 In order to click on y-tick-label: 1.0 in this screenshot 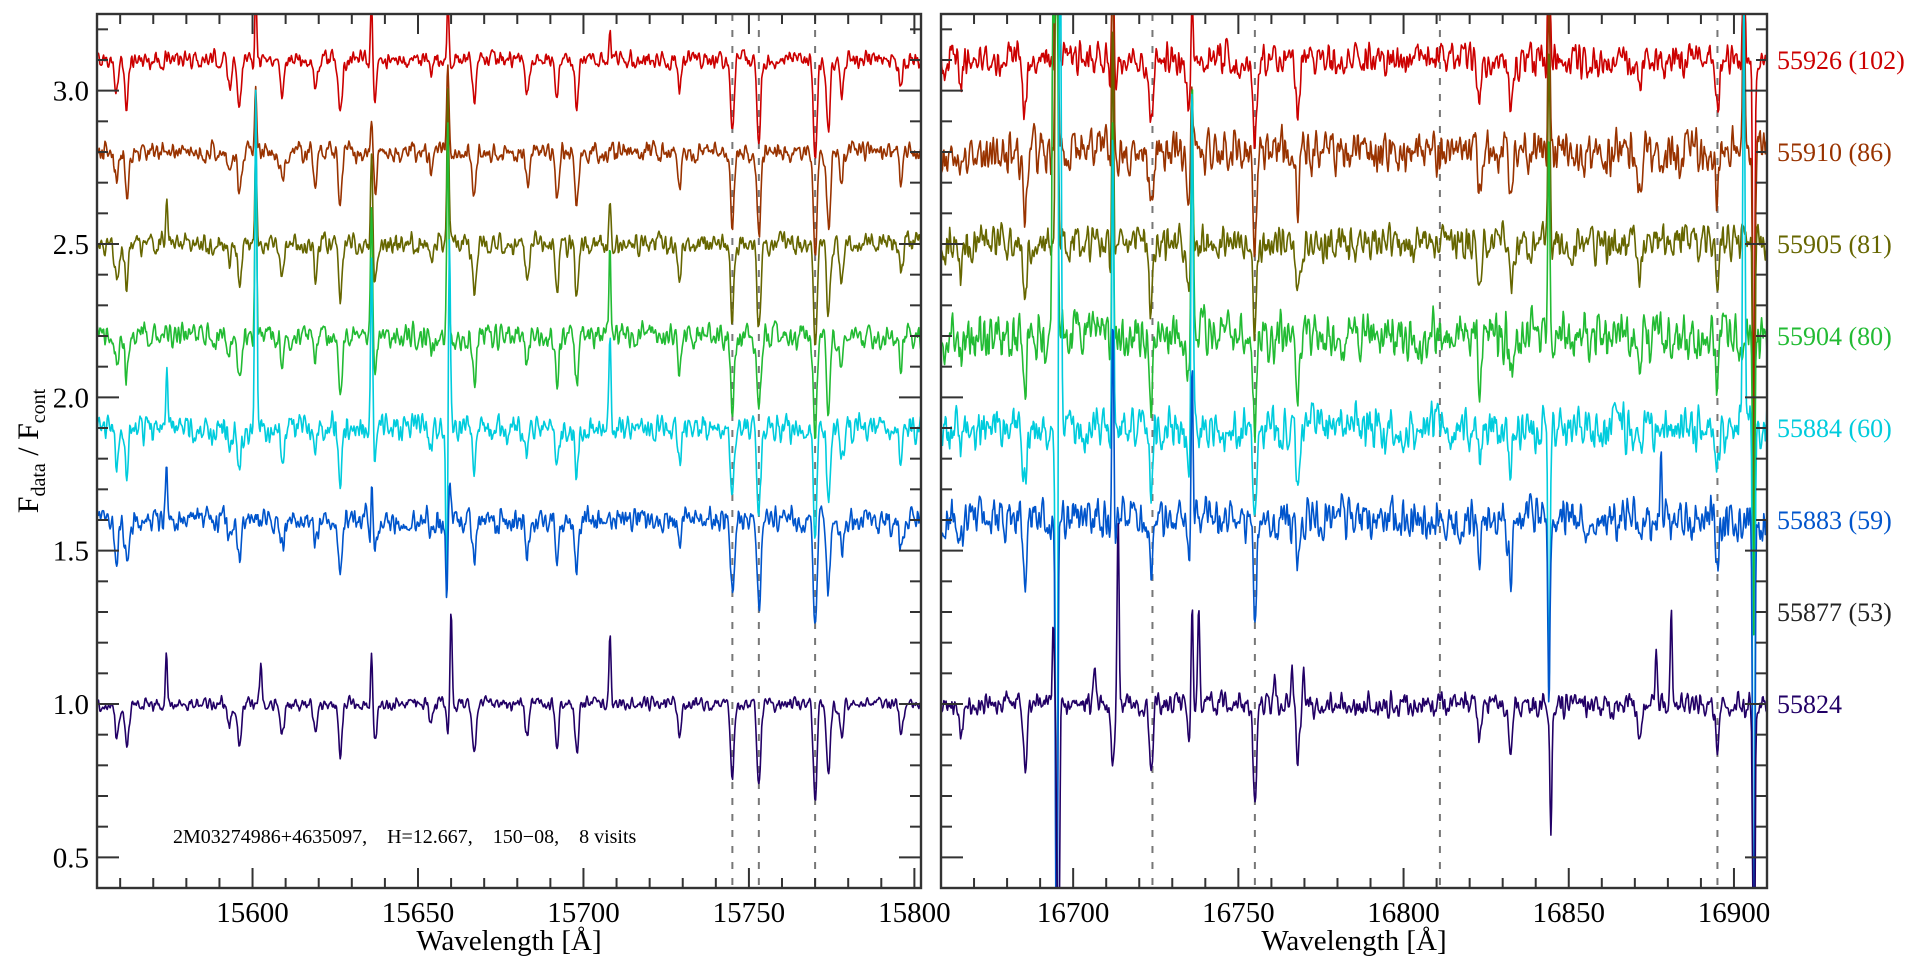, I will do `click(71, 705)`.